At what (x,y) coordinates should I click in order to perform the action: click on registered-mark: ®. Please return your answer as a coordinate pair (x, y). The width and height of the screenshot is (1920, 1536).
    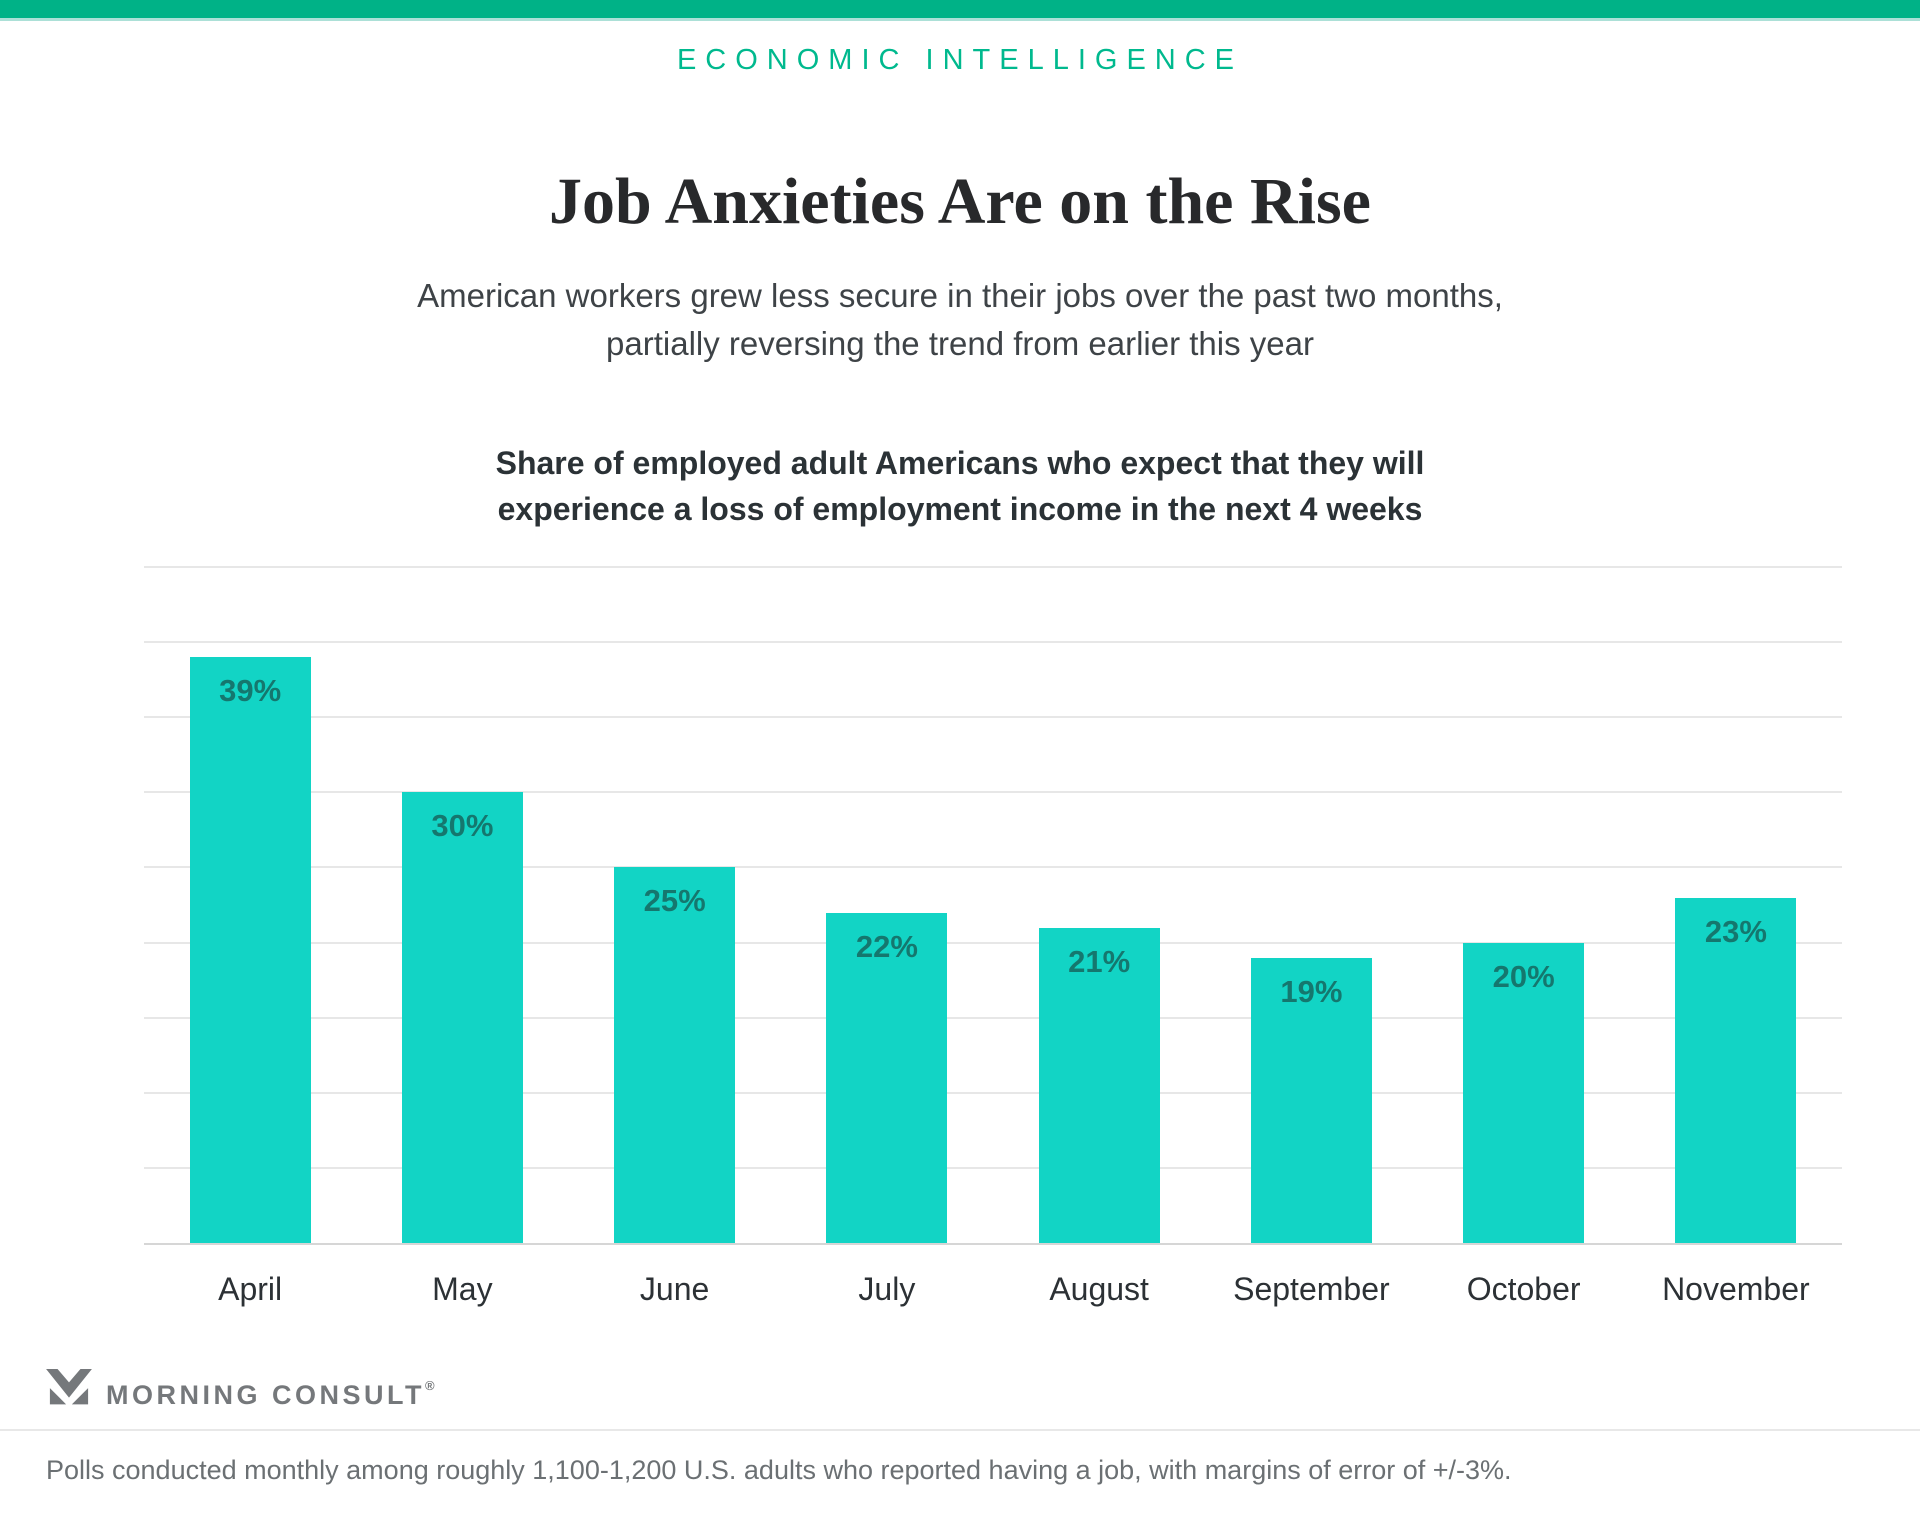
    Looking at the image, I should click on (429, 1385).